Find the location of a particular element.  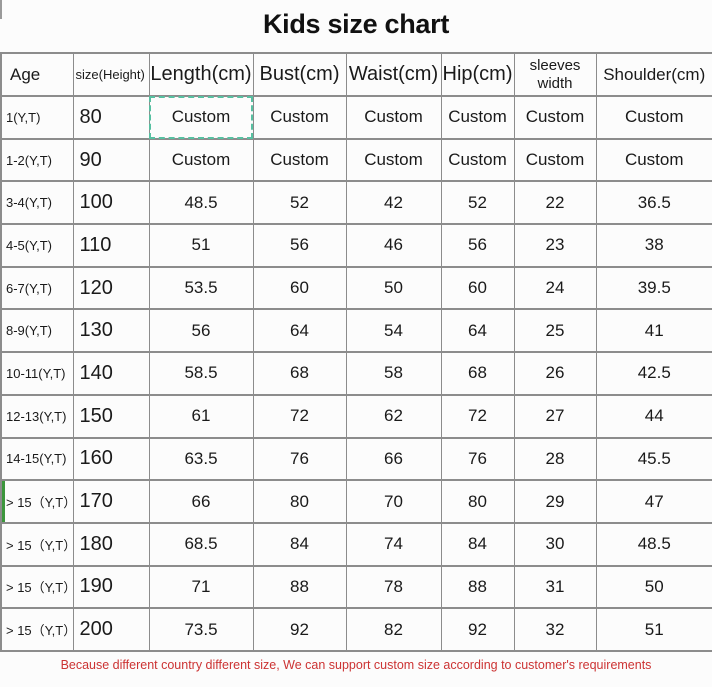

cell-r0-c2: Custom is located at coordinates (201, 117).